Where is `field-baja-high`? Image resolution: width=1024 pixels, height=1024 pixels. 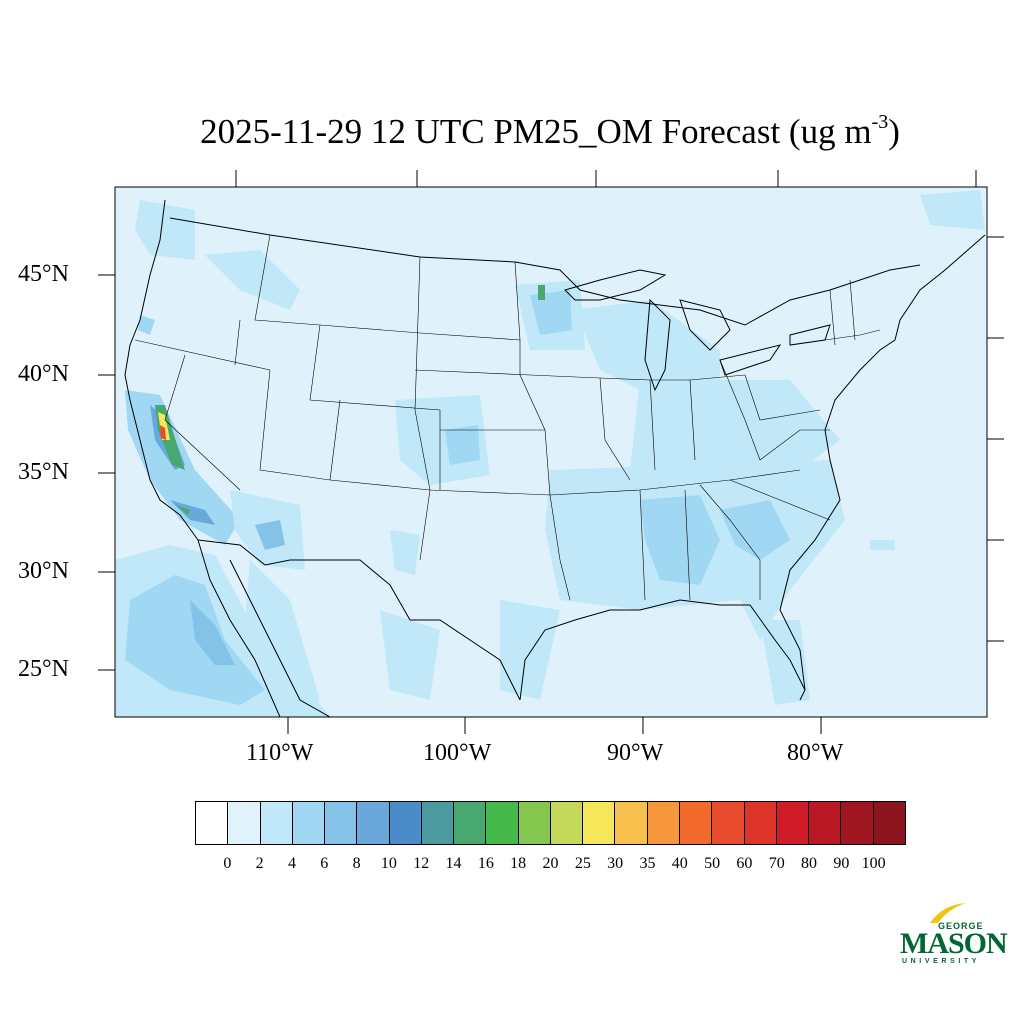
field-baja-high is located at coordinates (212, 632).